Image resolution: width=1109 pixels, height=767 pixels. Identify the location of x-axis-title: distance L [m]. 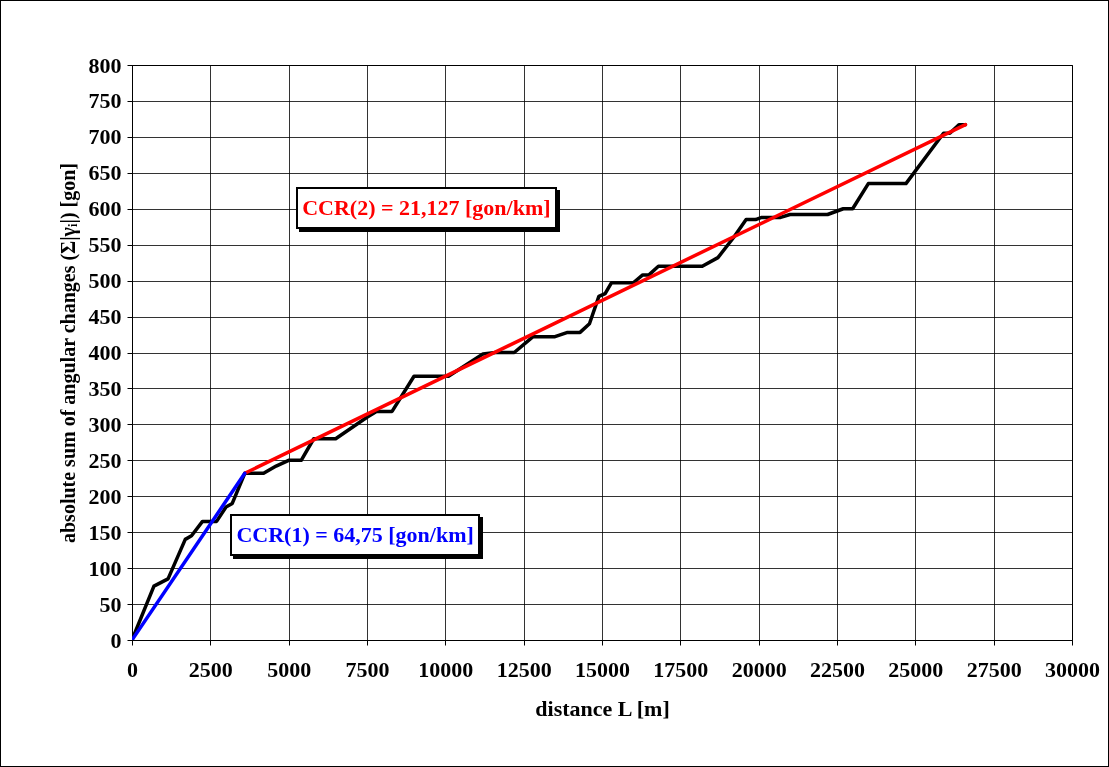
(602, 708).